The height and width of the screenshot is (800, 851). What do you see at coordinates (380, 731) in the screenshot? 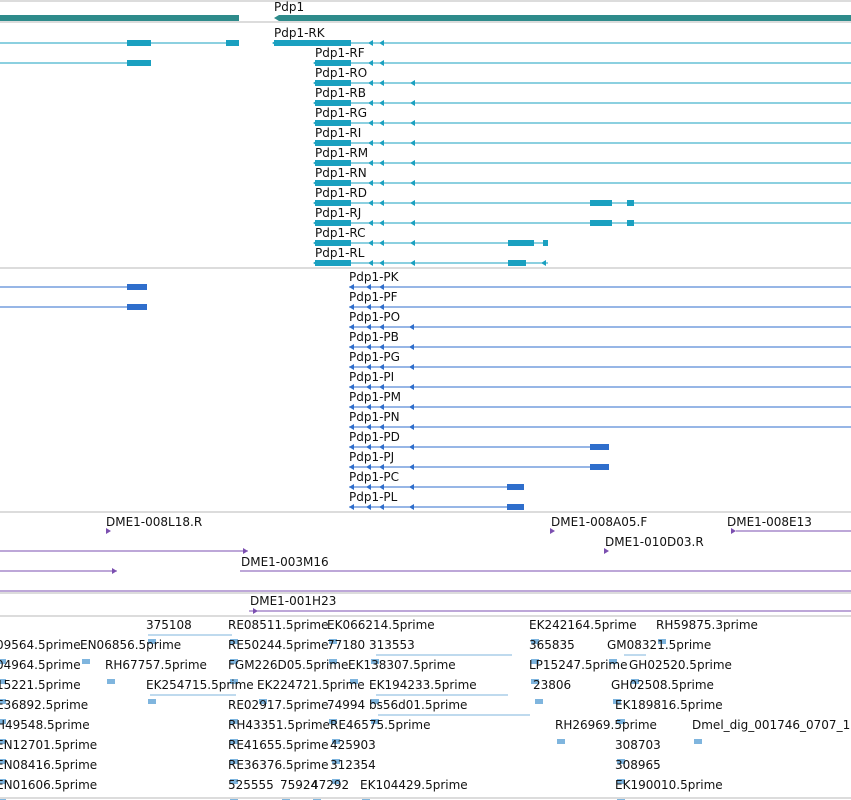
I see `est-feature: RE46575.5prime` at bounding box center [380, 731].